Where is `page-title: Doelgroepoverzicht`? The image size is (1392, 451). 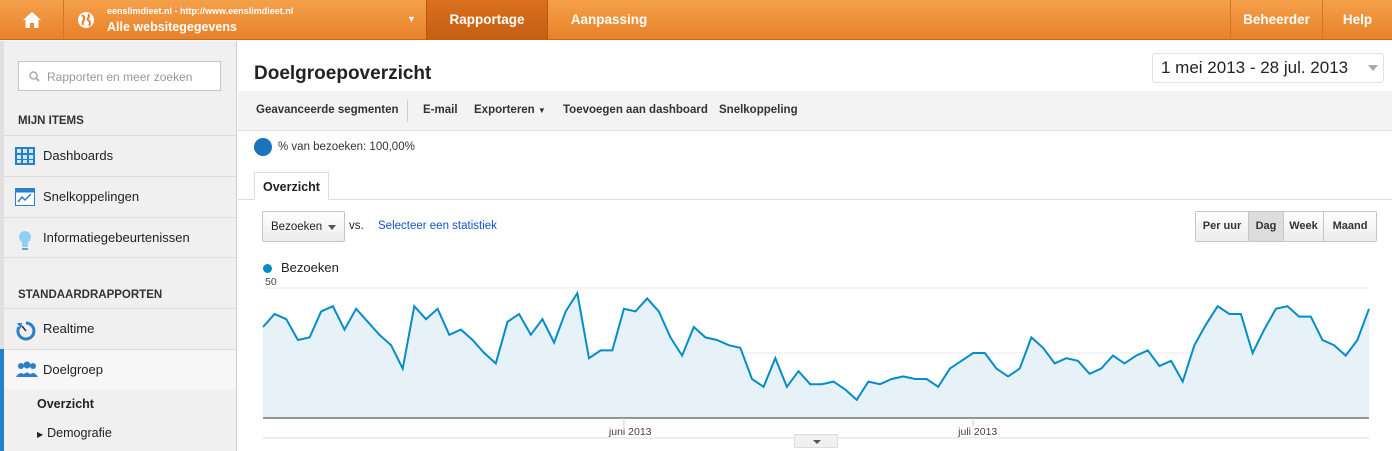
page-title: Doelgroepoverzicht is located at coordinates (343, 73).